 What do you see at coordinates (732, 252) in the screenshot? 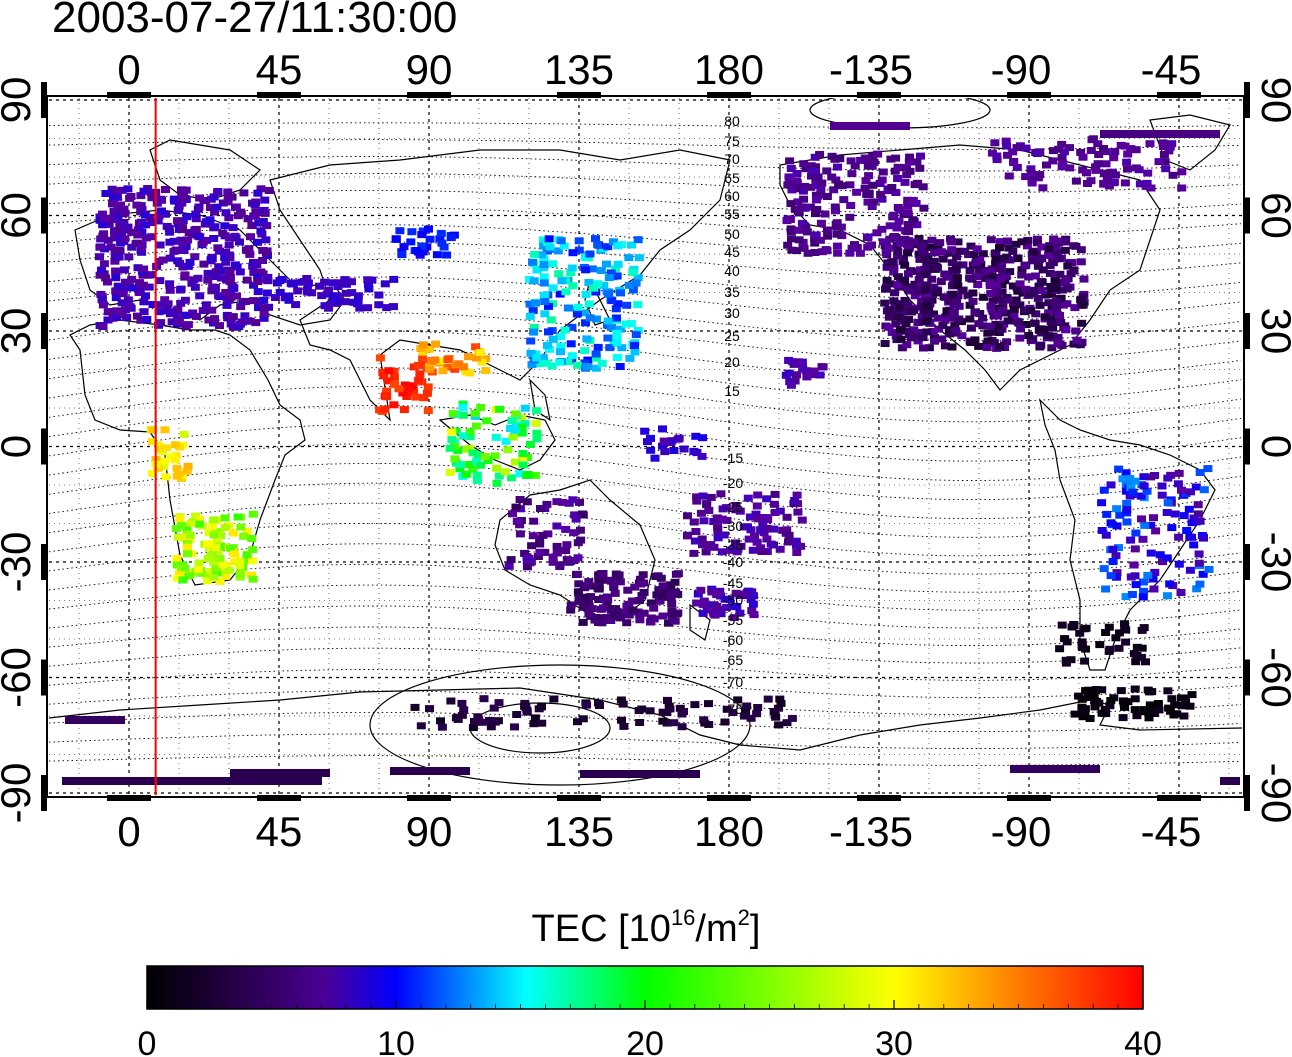
I see `contour-label: 45` at bounding box center [732, 252].